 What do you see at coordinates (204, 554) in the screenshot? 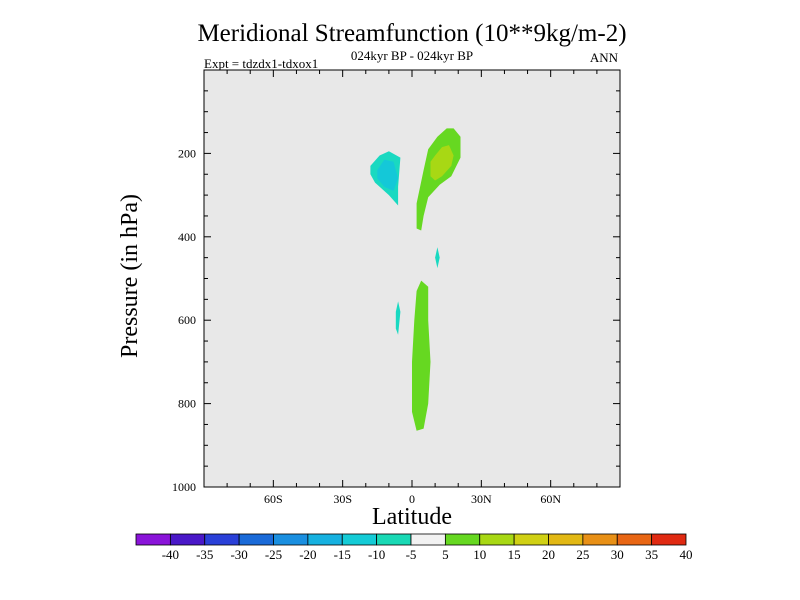
I see `colorbar-label: -35` at bounding box center [204, 554].